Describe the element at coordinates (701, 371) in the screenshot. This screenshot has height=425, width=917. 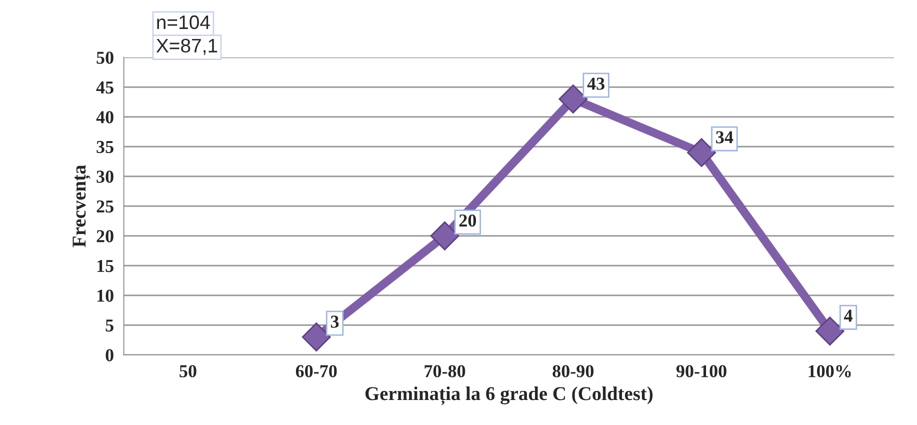
I see `x-tick-label: 90-100` at that location.